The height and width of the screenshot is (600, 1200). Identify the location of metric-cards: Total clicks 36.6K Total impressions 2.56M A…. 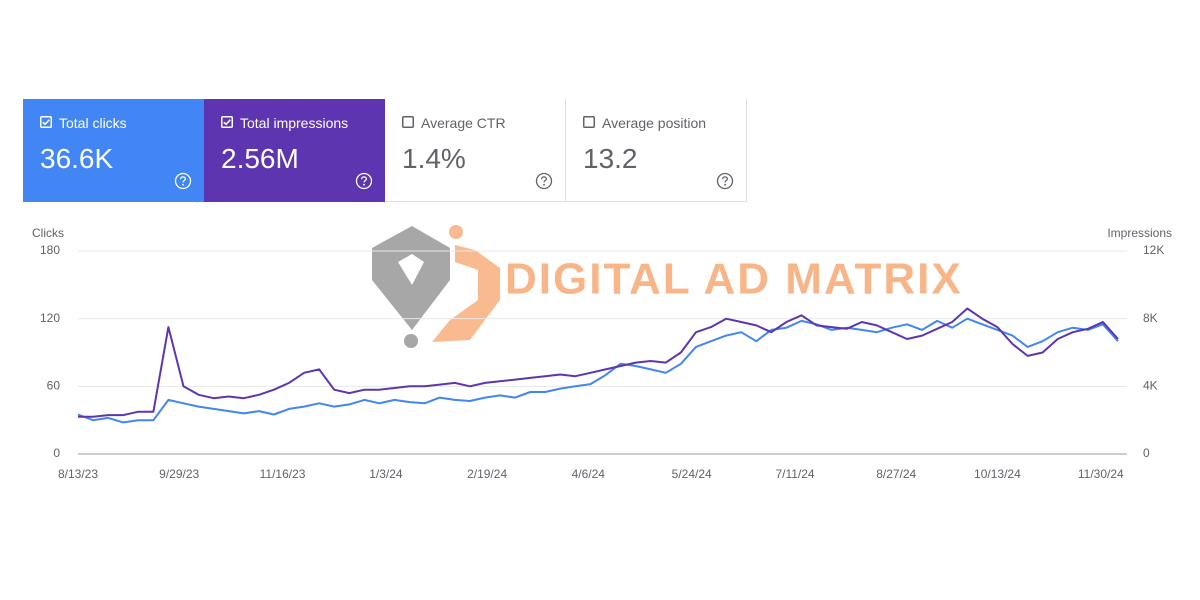
(385, 150).